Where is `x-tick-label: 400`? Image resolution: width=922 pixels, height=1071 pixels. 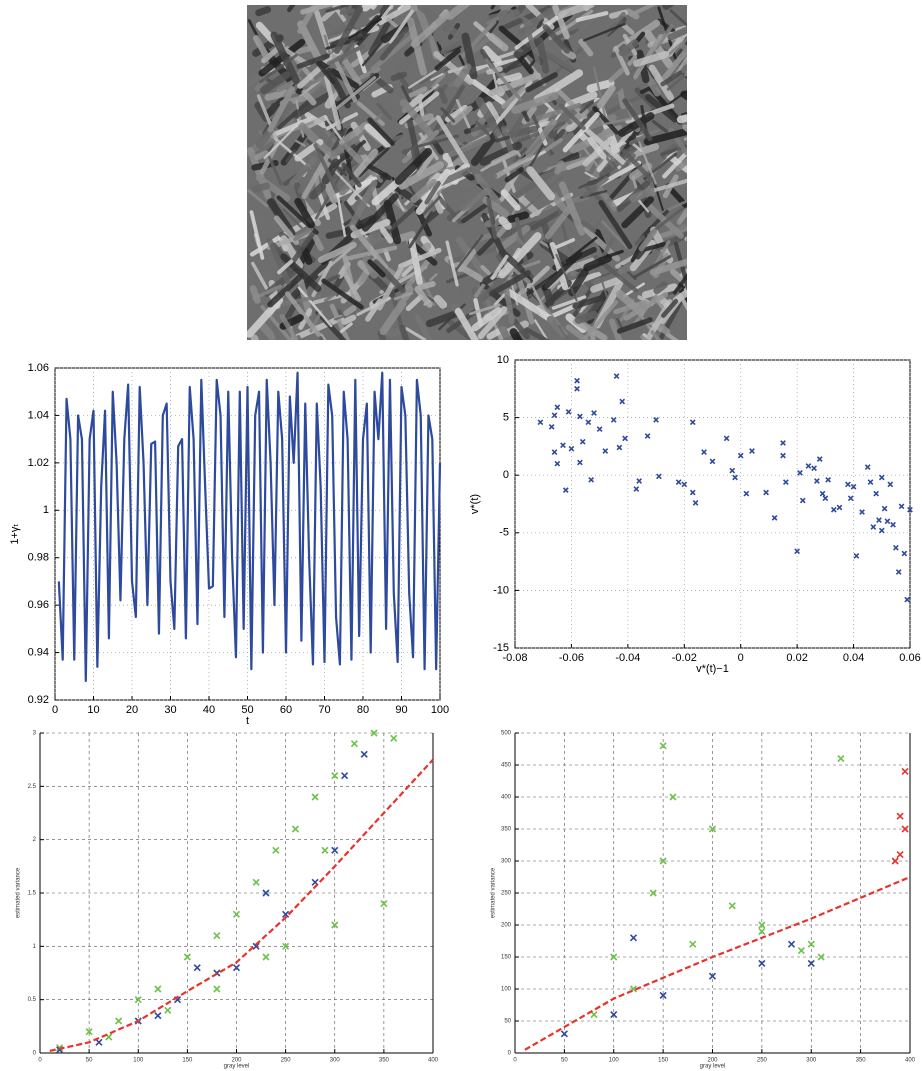
x-tick-label: 400 is located at coordinates (433, 1061).